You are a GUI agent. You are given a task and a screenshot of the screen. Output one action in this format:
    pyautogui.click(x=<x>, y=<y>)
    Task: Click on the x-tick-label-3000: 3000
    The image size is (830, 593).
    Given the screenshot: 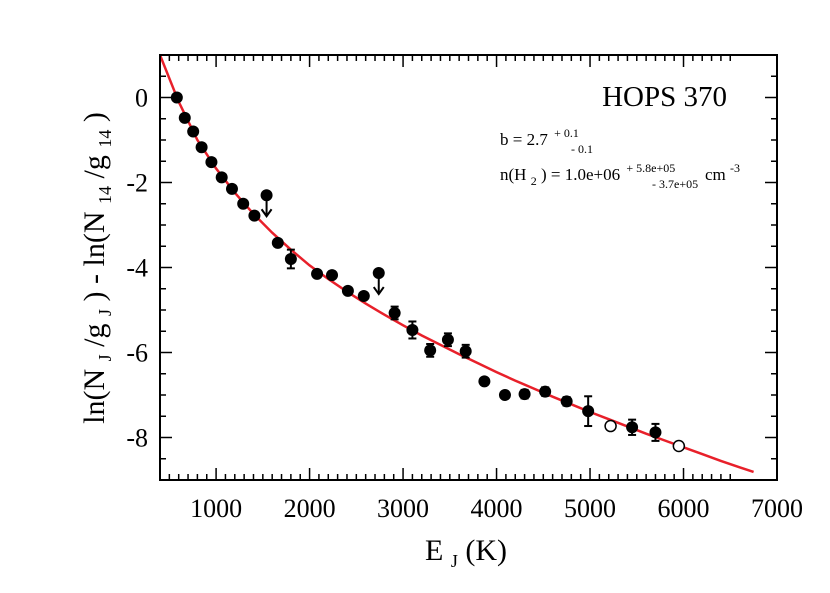 What is the action you would take?
    pyautogui.click(x=403, y=508)
    